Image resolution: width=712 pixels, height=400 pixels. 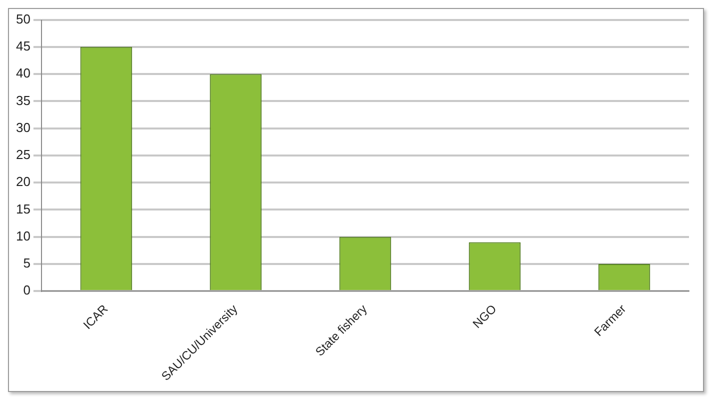 What do you see at coordinates (23, 46) in the screenshot?
I see `y-tick-label: 45` at bounding box center [23, 46].